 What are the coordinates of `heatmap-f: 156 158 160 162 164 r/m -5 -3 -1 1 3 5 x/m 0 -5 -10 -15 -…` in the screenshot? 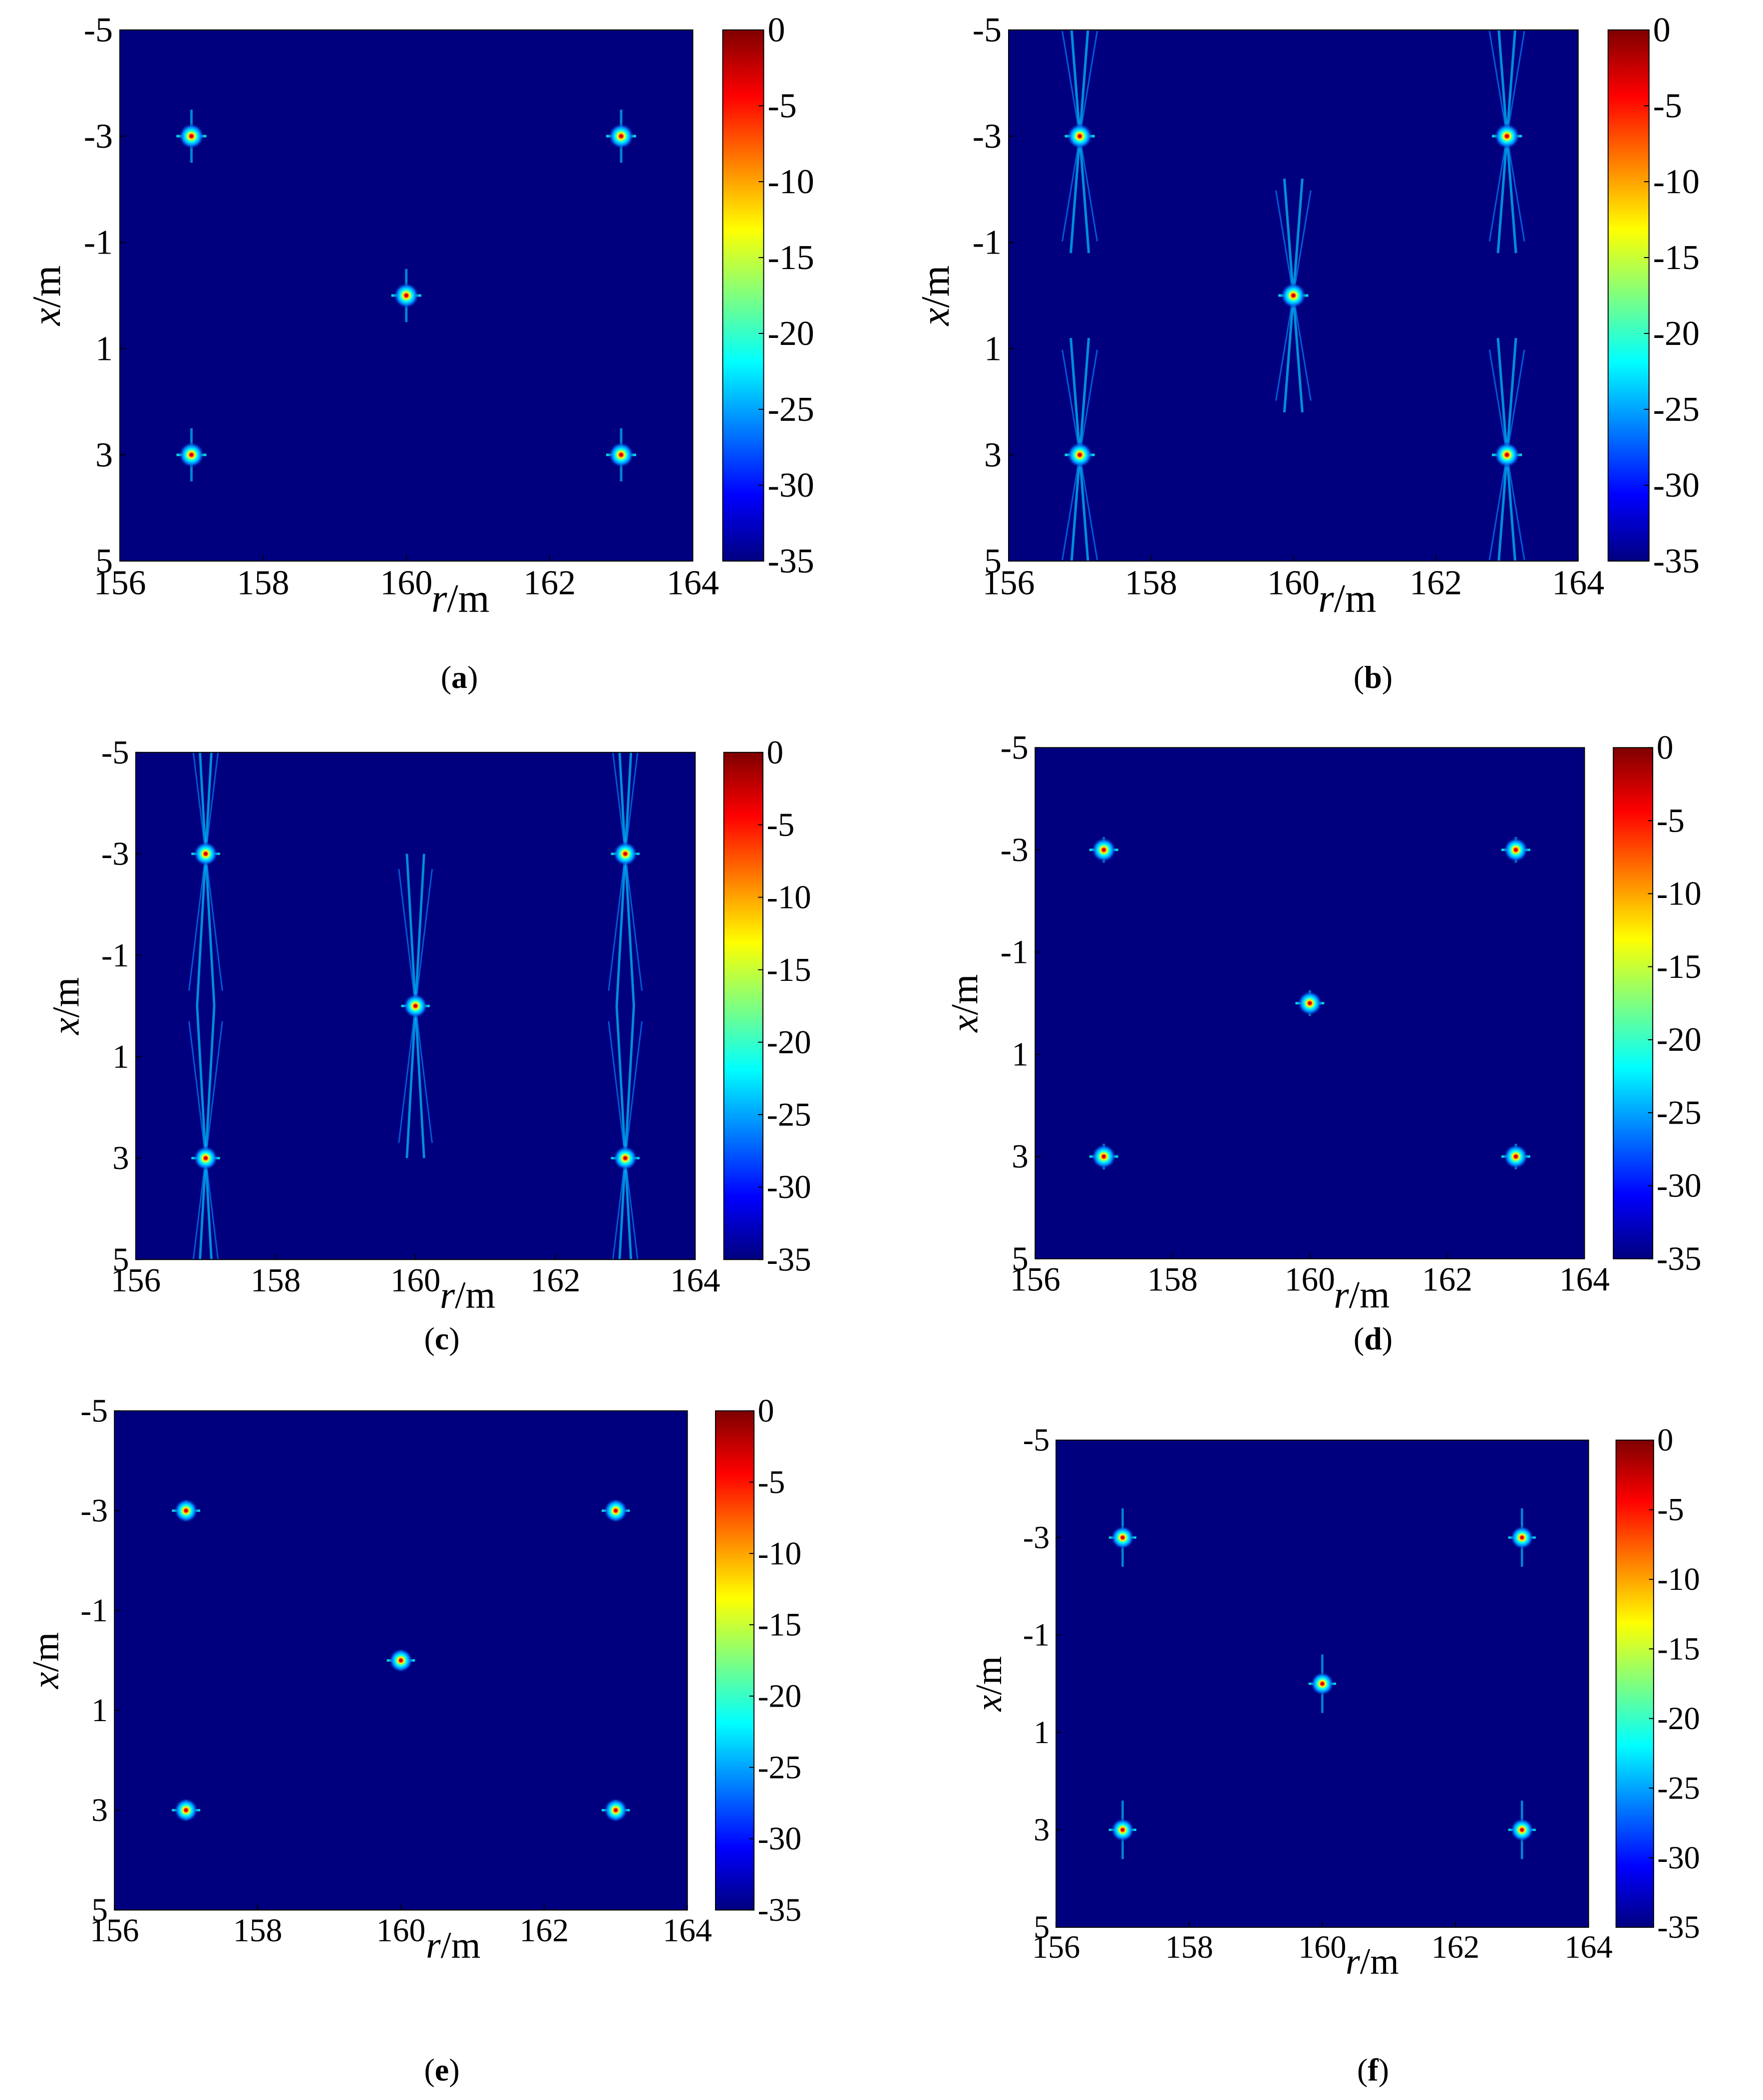 It's located at (1334, 1702).